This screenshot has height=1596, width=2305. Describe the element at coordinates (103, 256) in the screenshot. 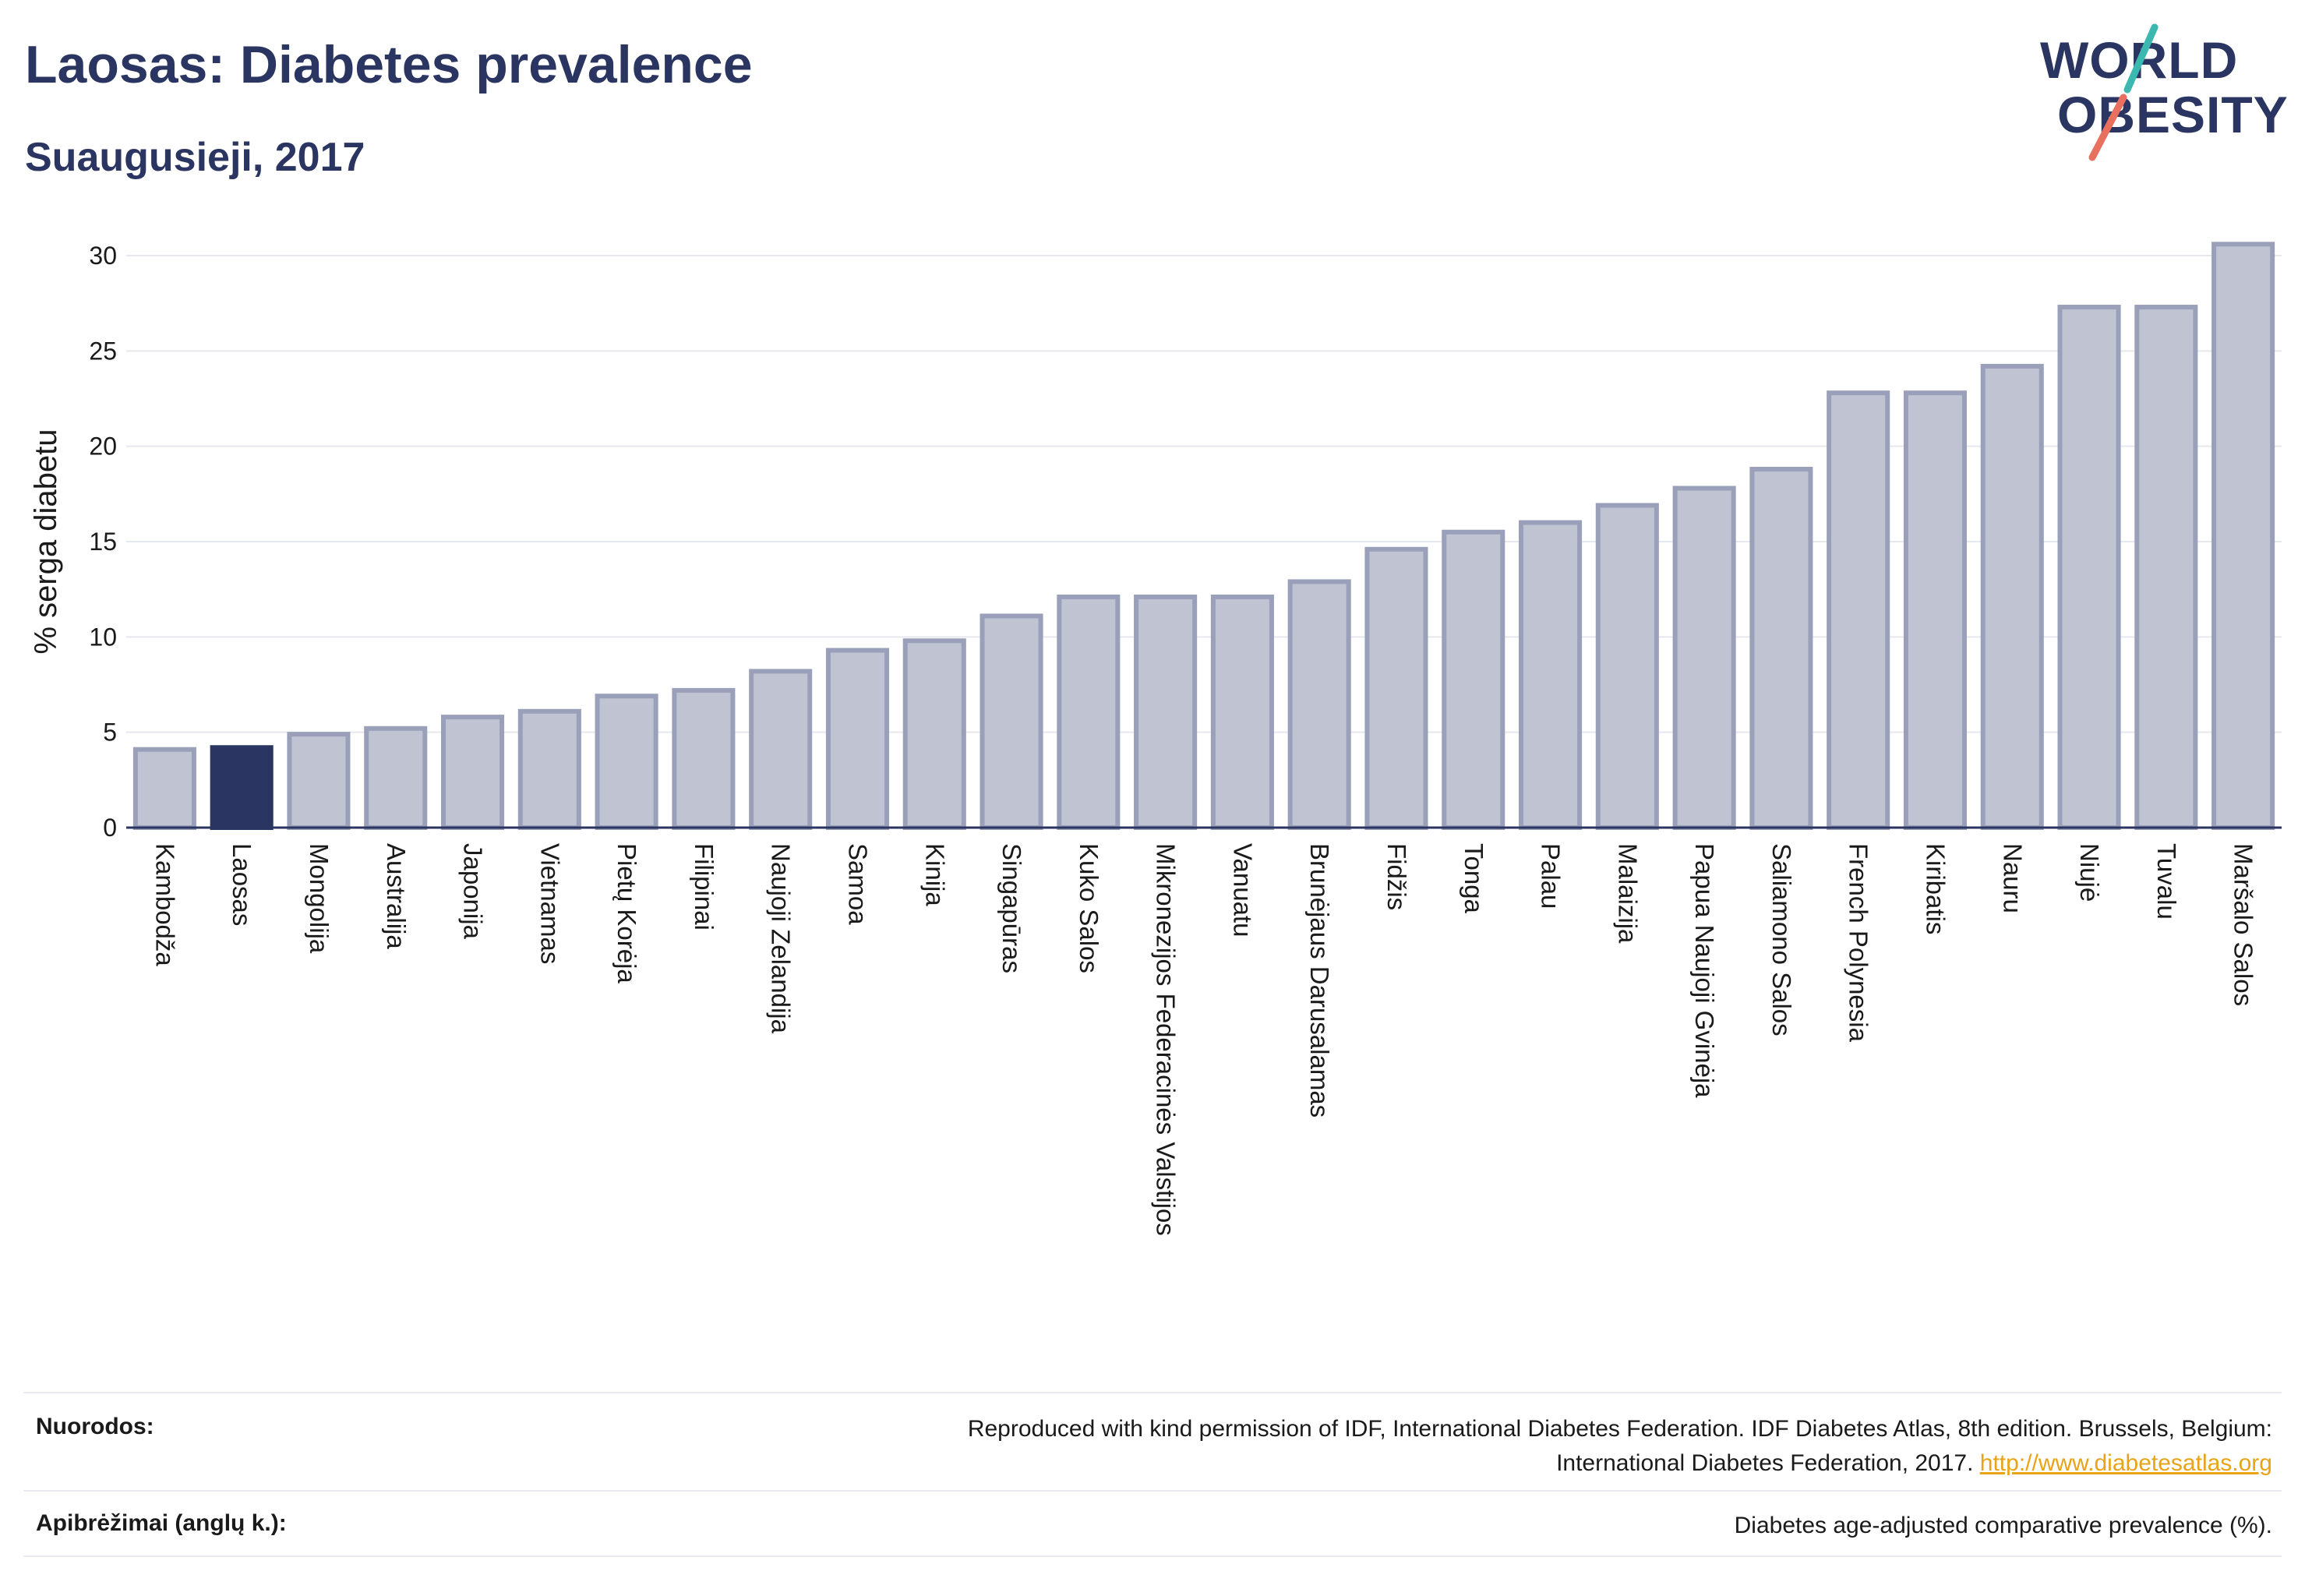

I see `y-tick-label: 30` at that location.